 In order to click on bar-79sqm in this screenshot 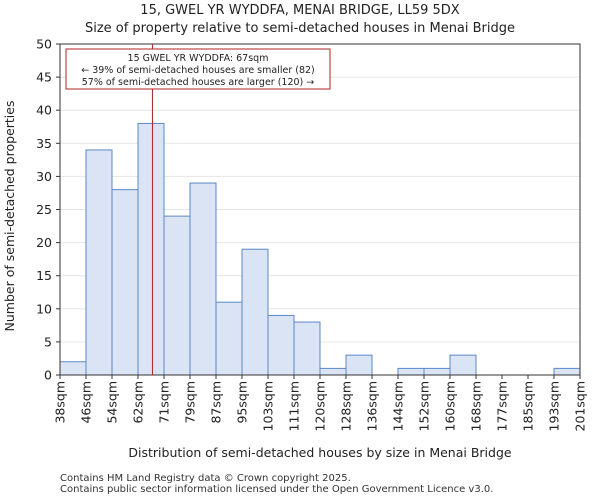, I will do `click(203, 279)`.